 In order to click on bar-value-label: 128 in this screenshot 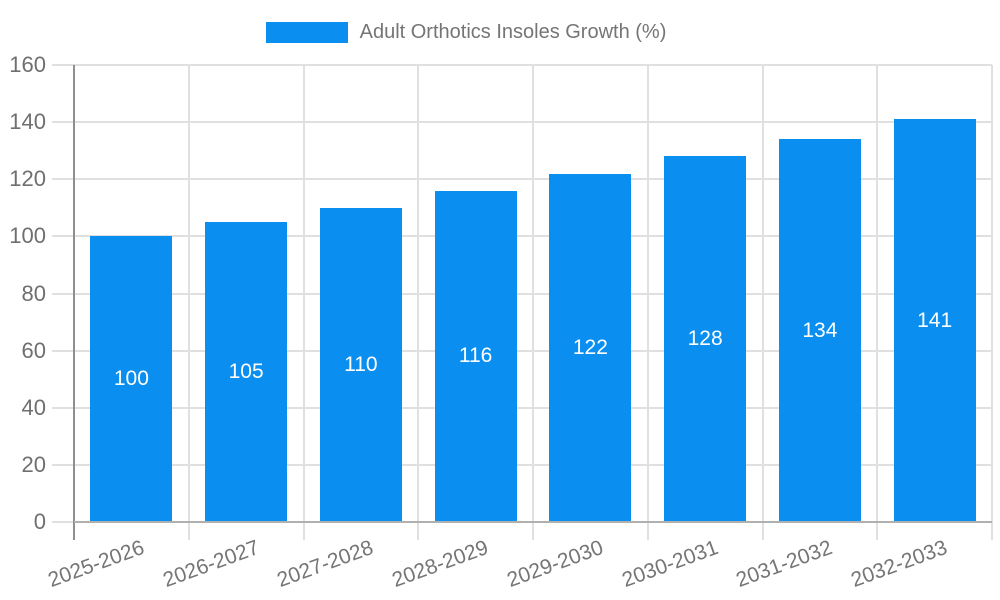, I will do `click(705, 339)`.